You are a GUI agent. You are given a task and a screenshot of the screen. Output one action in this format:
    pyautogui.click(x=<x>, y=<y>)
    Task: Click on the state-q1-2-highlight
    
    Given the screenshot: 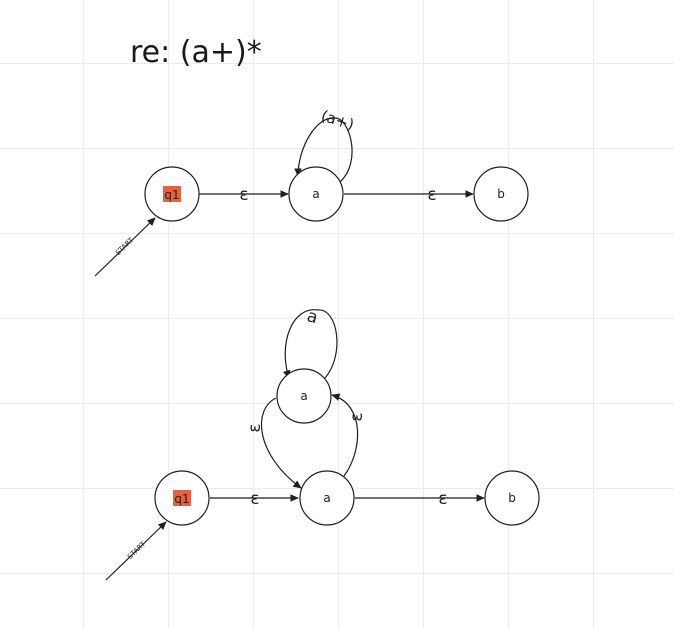 What is the action you would take?
    pyautogui.click(x=182, y=498)
    